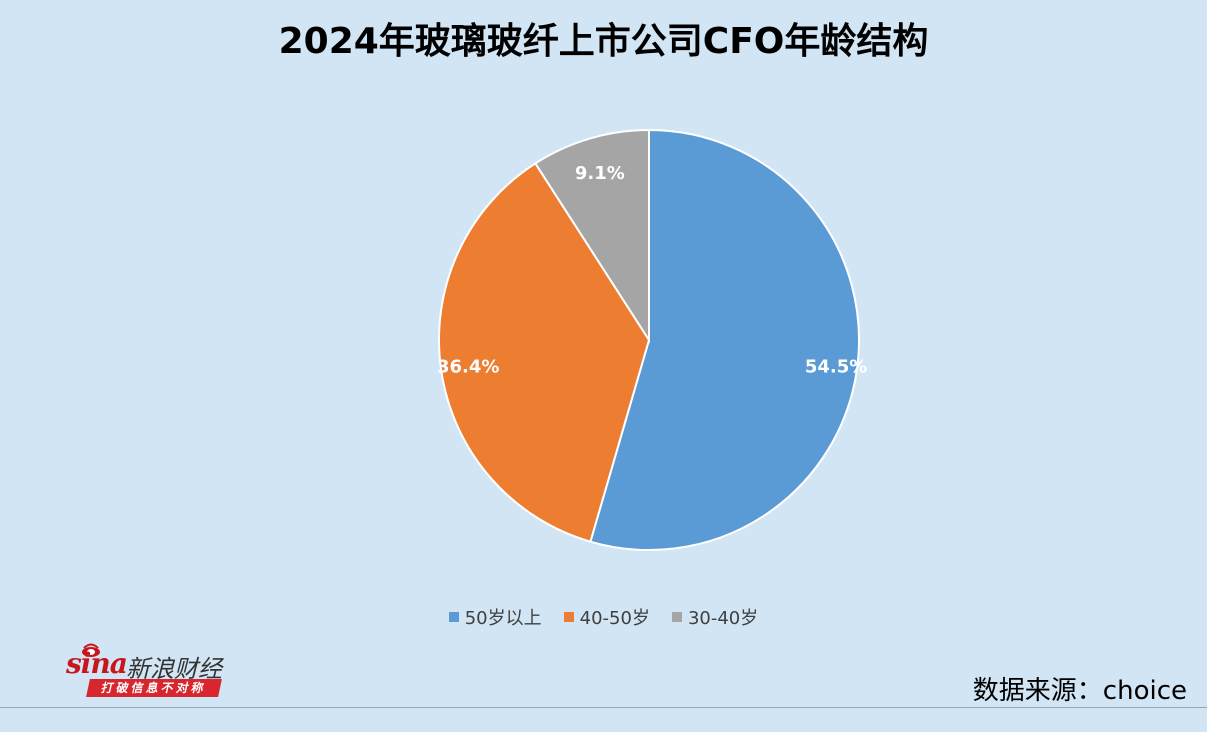  I want to click on legend-item-30-40: 30-40岁, so click(715, 617).